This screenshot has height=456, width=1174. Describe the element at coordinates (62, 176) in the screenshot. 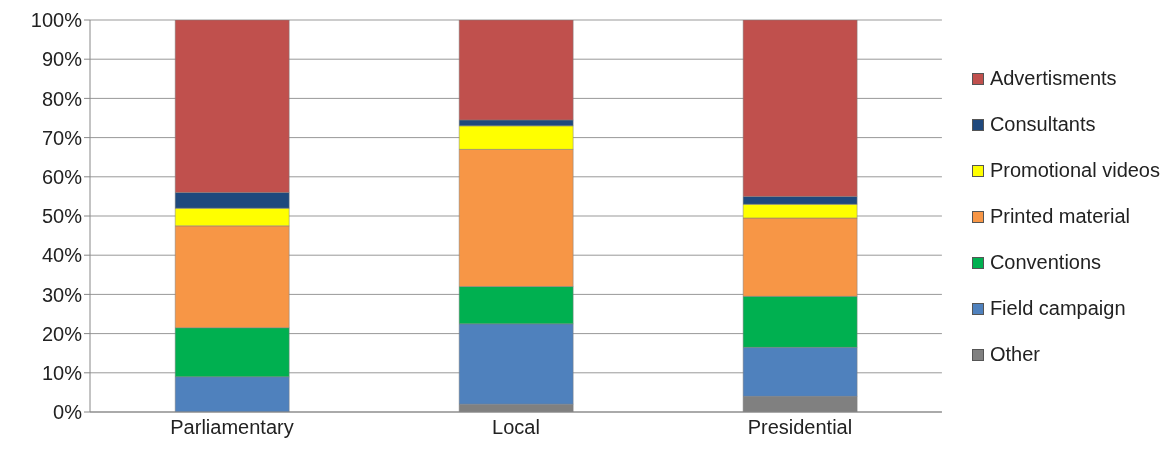

I see `y-tick-label: 60%` at that location.